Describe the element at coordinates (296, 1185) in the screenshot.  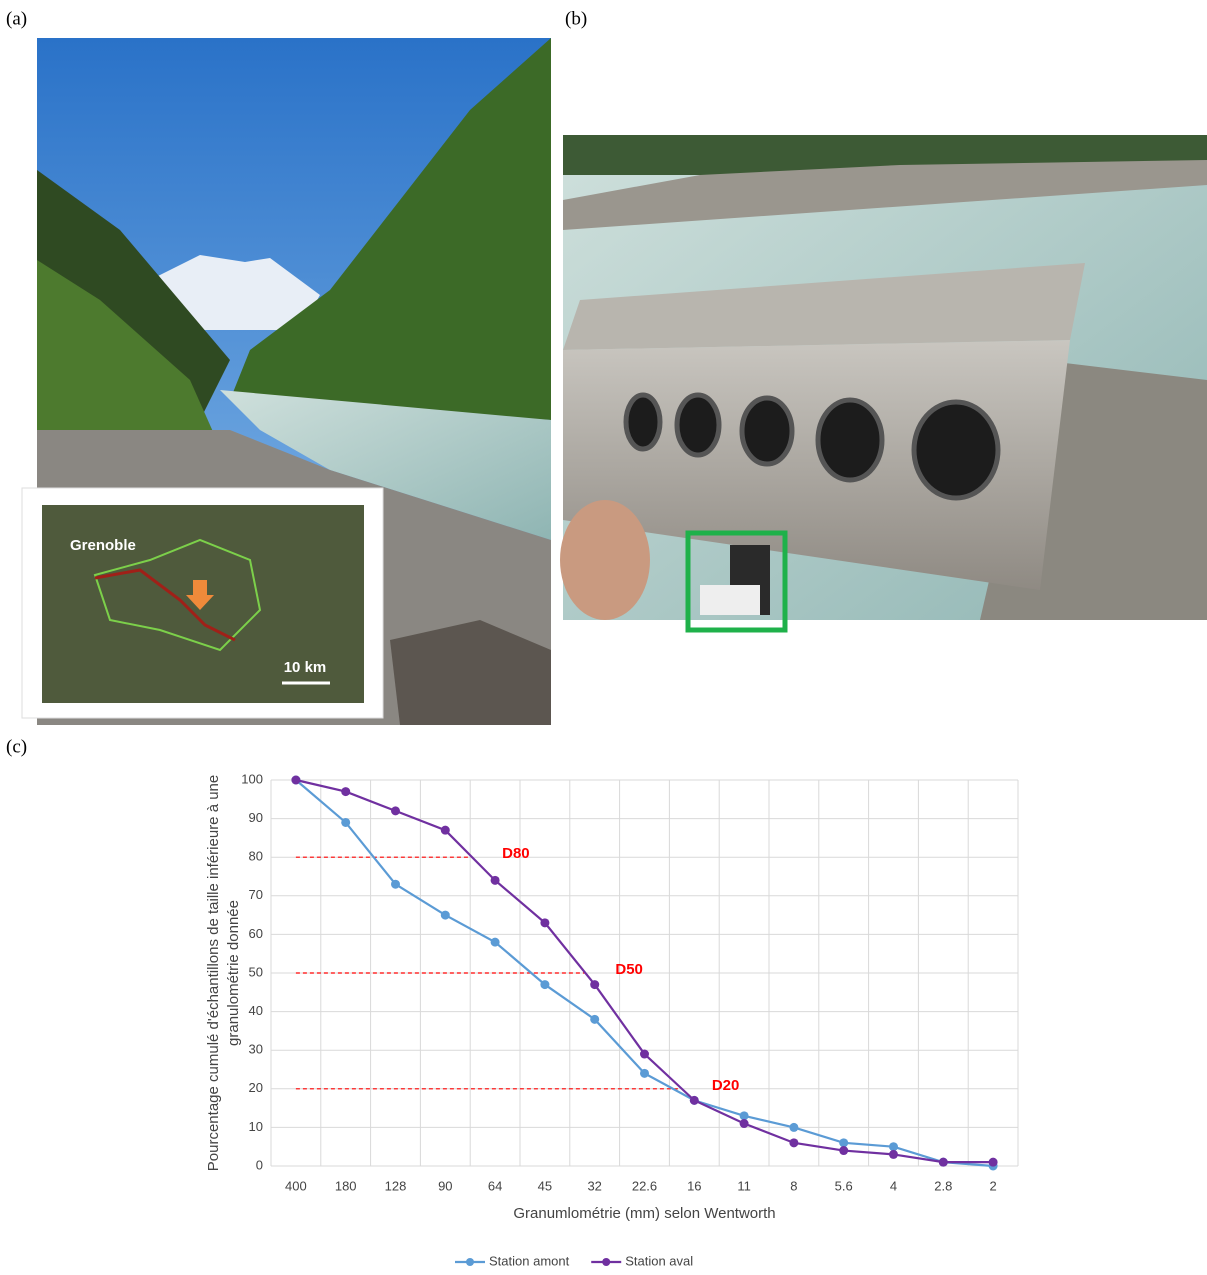
I see `x-tick-label: 400` at that location.